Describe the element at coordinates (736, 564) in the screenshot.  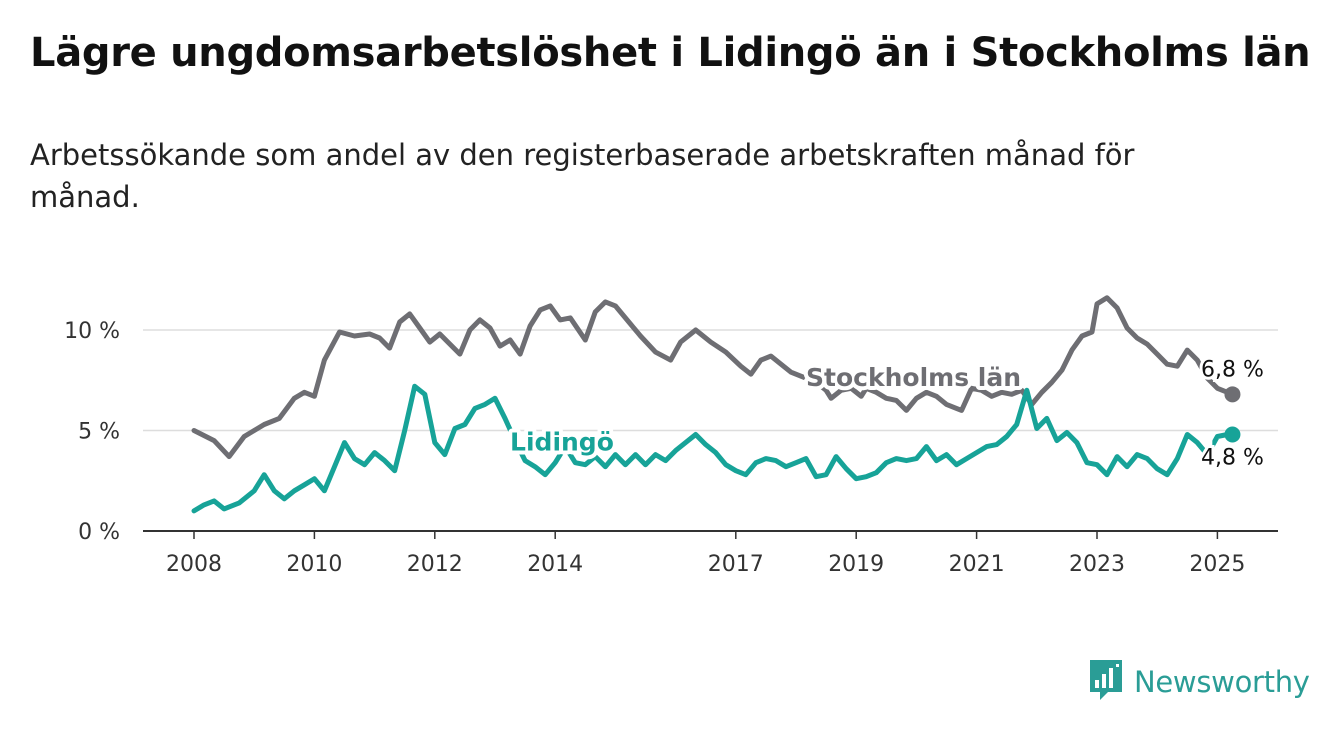
I see `x-tick-label: 2017` at that location.